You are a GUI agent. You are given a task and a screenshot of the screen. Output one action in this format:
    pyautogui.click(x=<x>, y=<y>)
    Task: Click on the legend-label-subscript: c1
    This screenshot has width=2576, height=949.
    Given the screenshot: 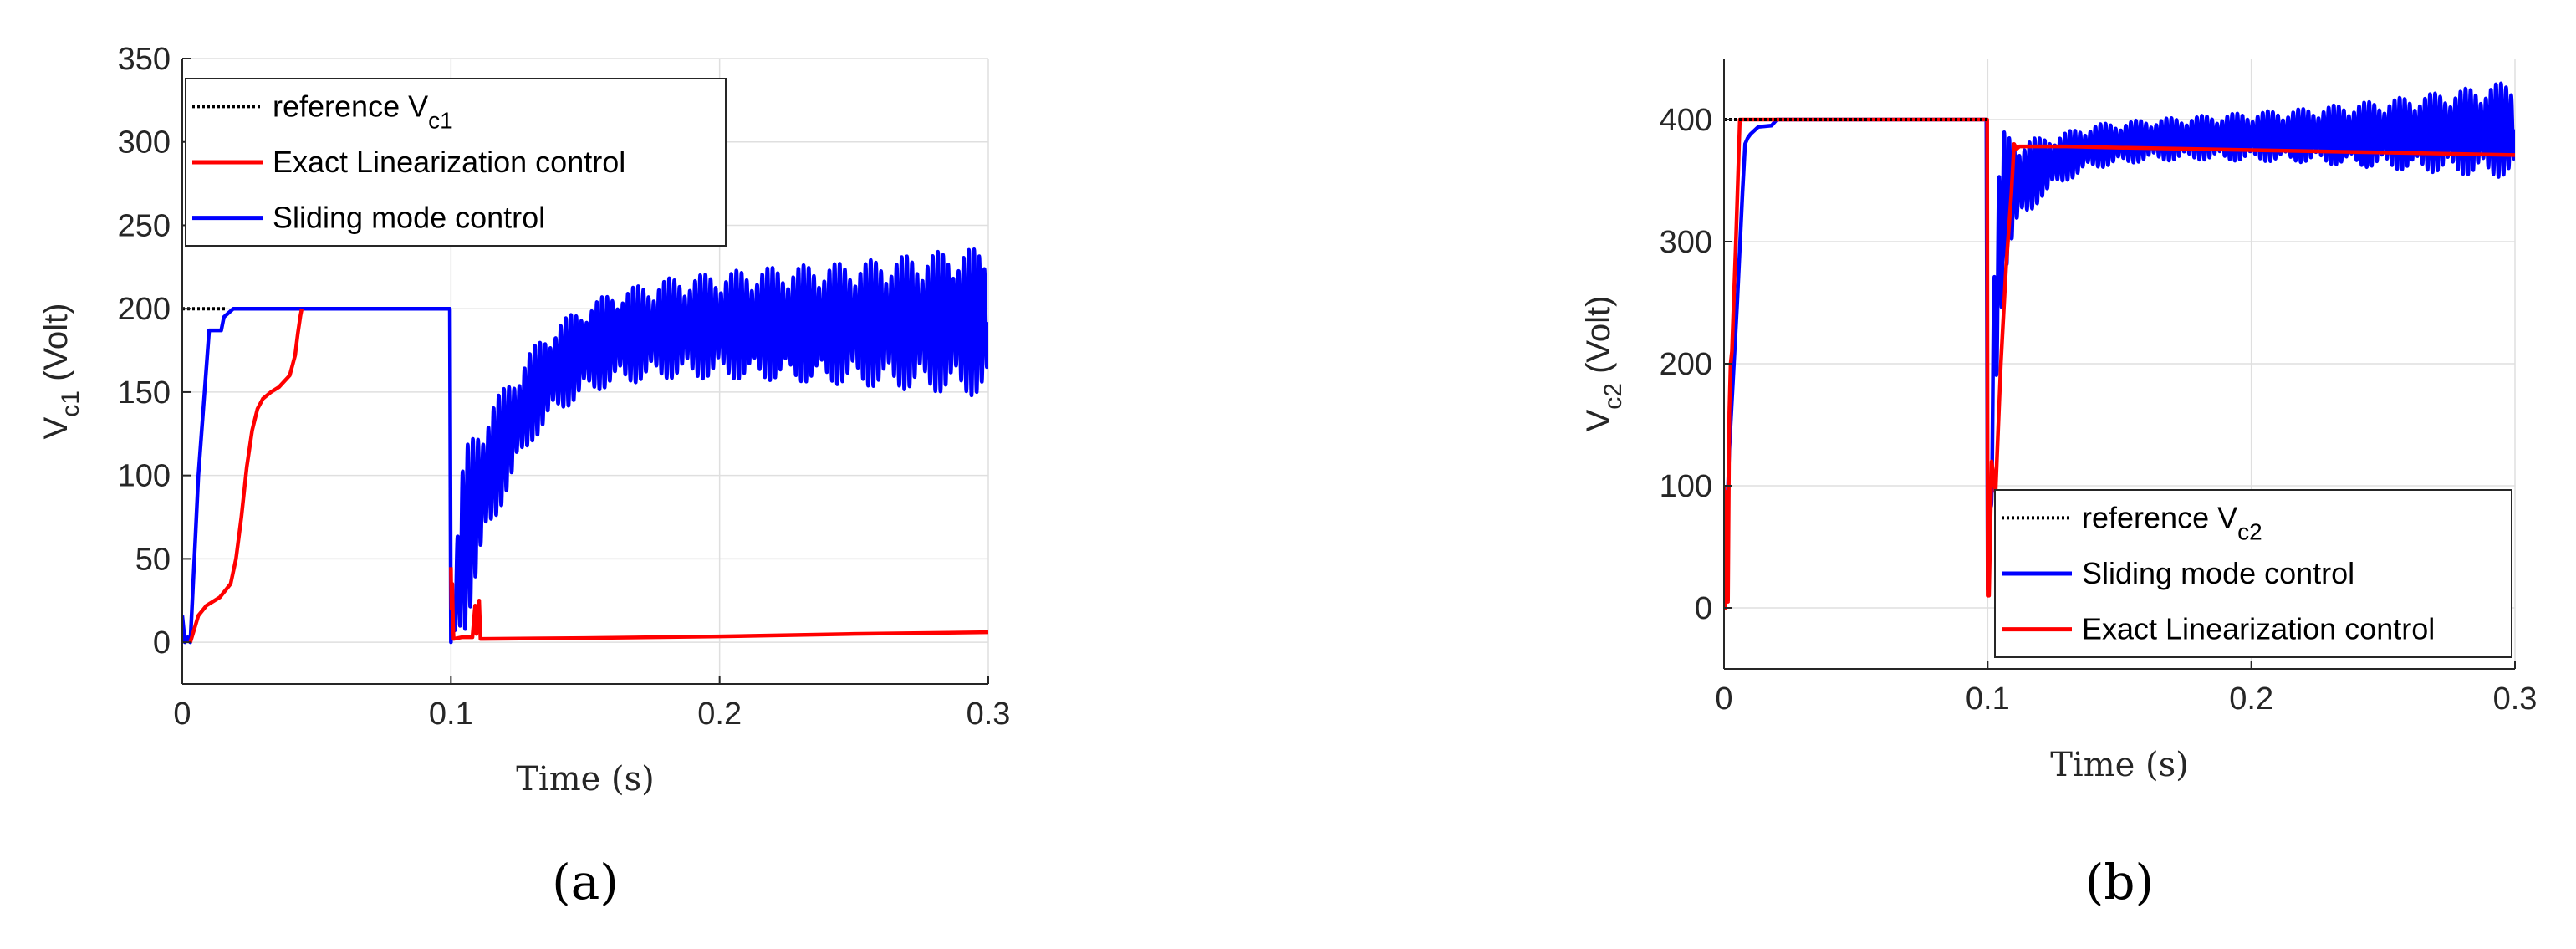 What is the action you would take?
    pyautogui.click(x=441, y=120)
    